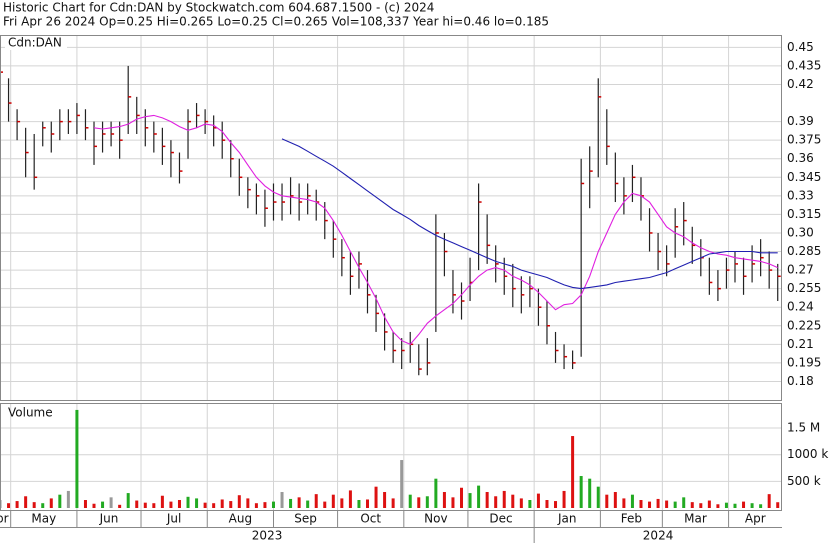  I want to click on y-tick-label: 0.435, so click(804, 65).